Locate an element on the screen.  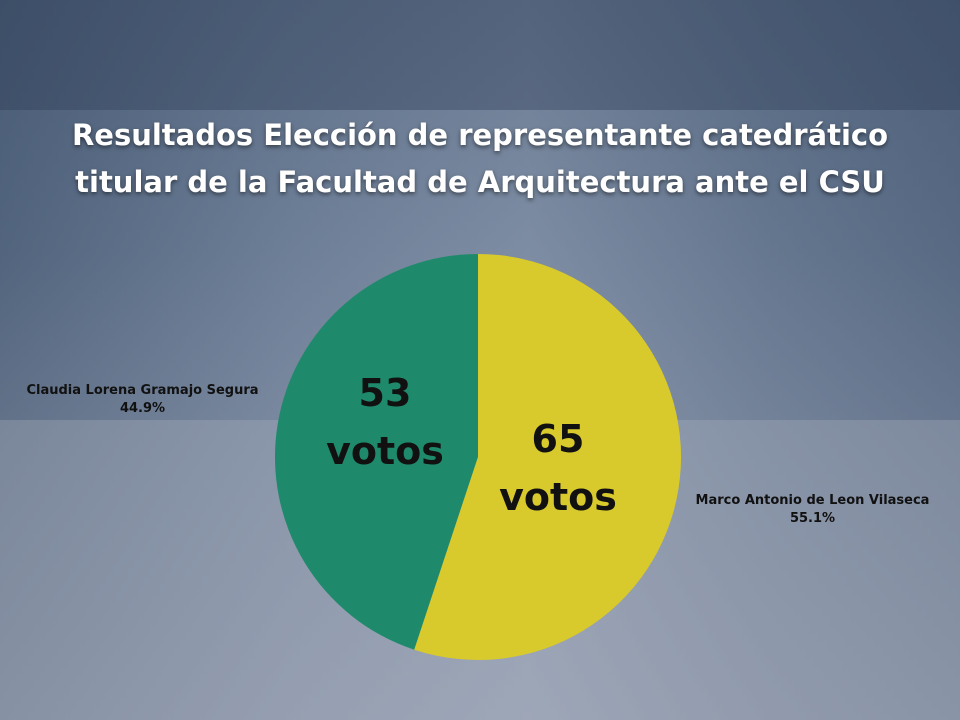
value-label: 53 votos is located at coordinates (385, 422).